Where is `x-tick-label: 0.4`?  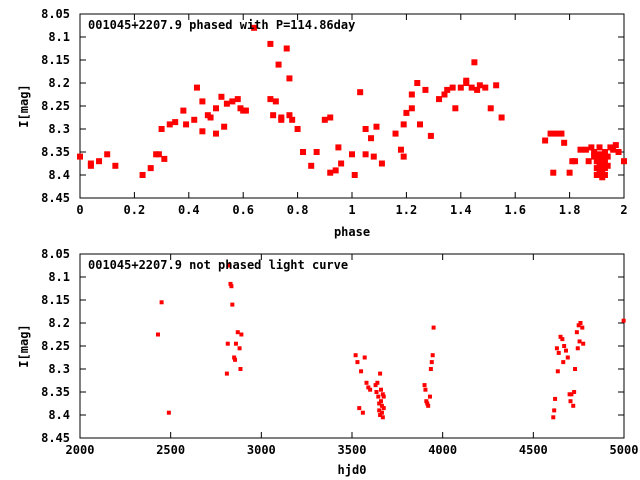
x-tick-label: 0.4 is located at coordinates (189, 210).